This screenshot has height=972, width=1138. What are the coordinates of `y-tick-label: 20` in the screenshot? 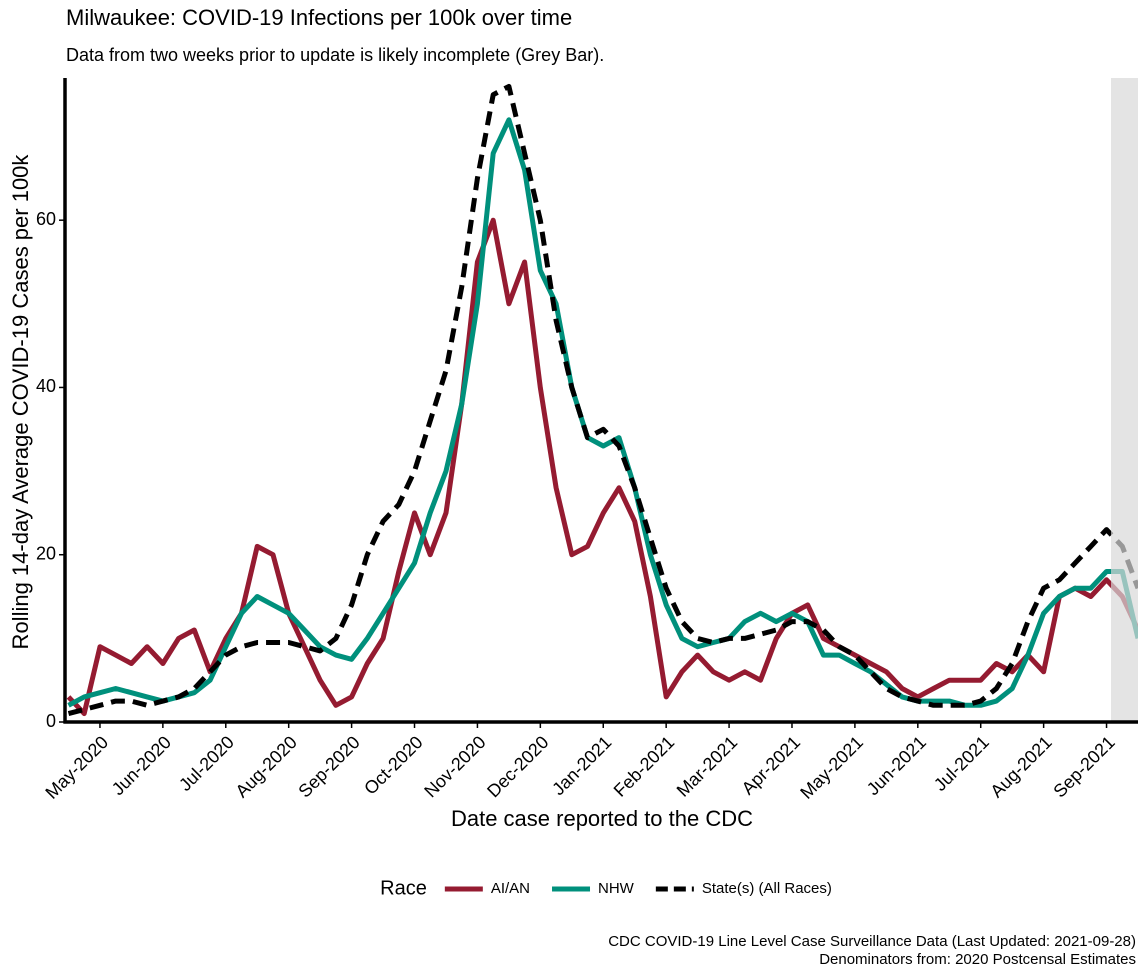 It's located at (46, 553).